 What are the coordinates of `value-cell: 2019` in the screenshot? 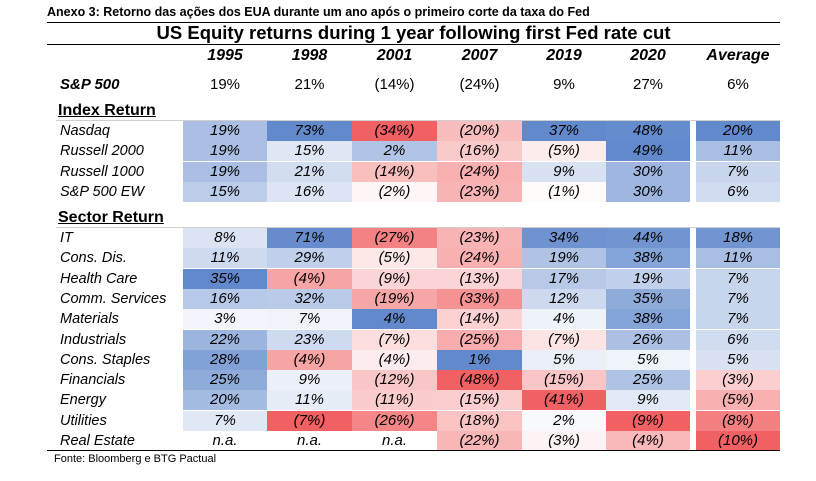 It's located at (564, 55).